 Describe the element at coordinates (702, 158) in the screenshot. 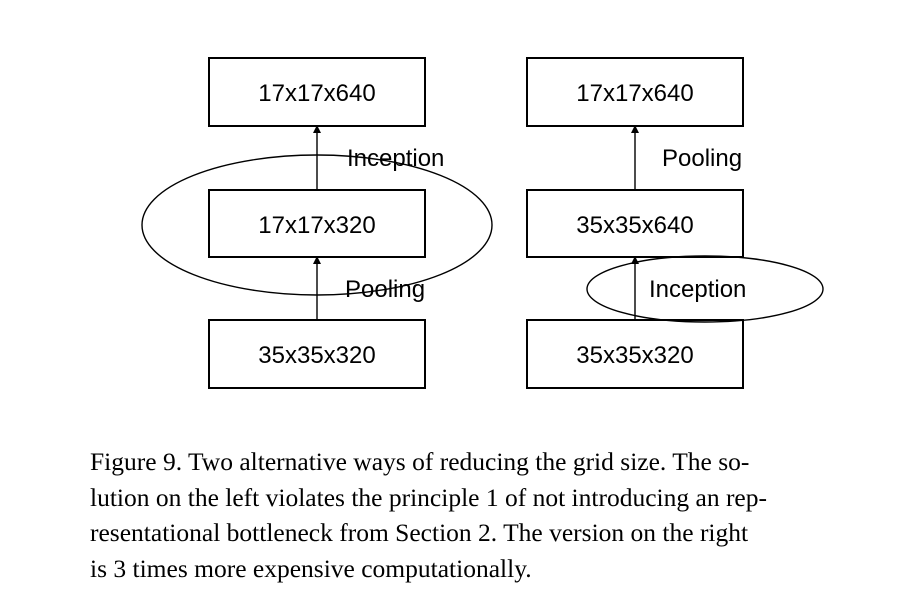

I see `right-upper-edge-label: Pooling` at that location.